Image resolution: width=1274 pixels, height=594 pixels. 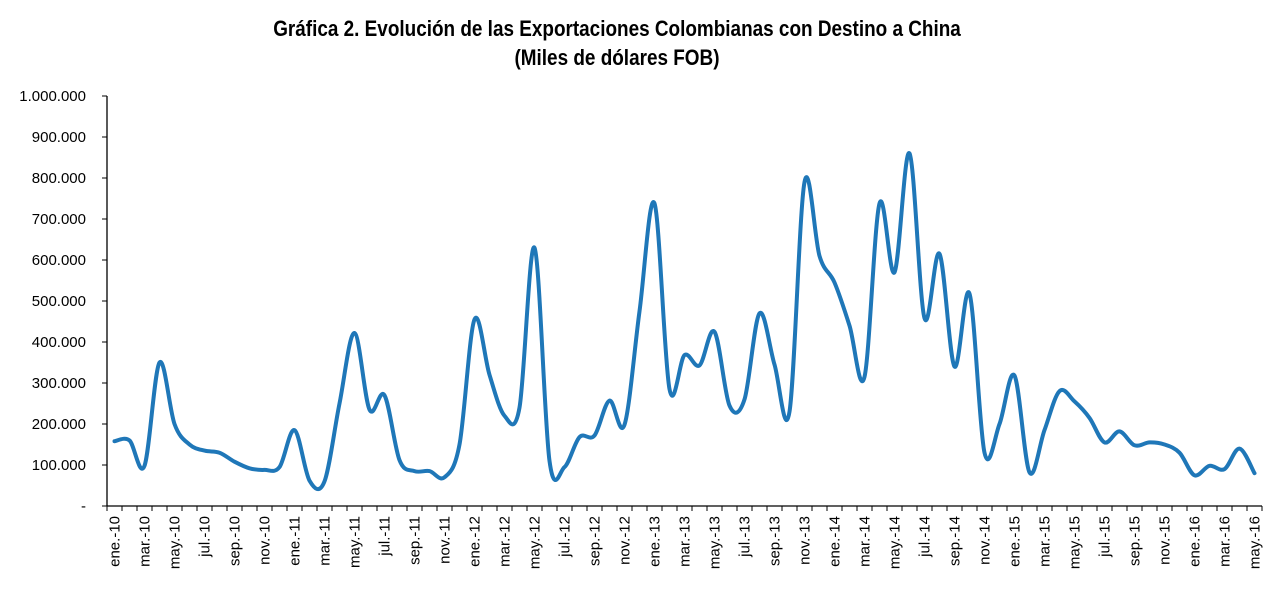 What do you see at coordinates (59, 260) in the screenshot?
I see `y-tick-label: 600.000` at bounding box center [59, 260].